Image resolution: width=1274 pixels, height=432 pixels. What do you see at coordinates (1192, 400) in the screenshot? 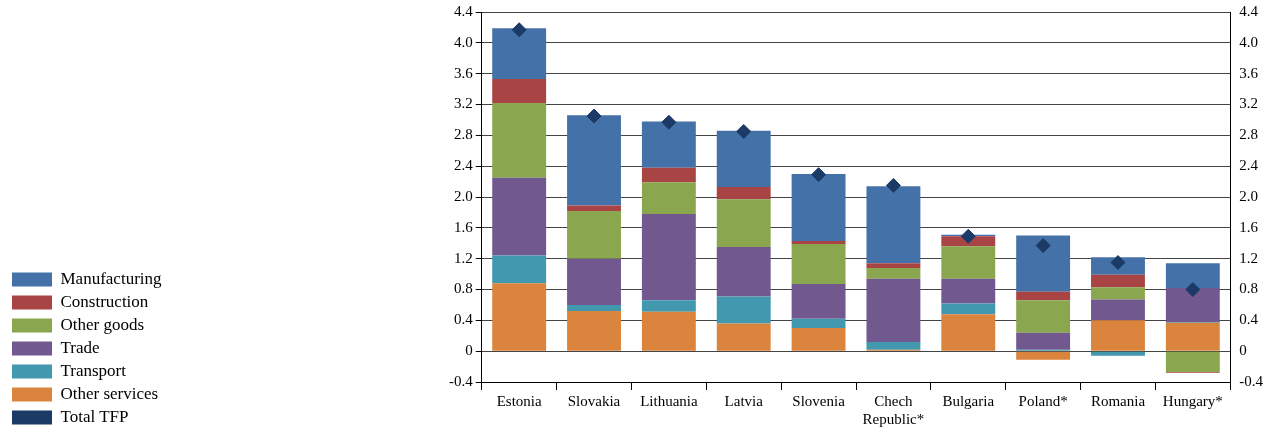
I see `x-tick-label: Hungary*` at bounding box center [1192, 400].